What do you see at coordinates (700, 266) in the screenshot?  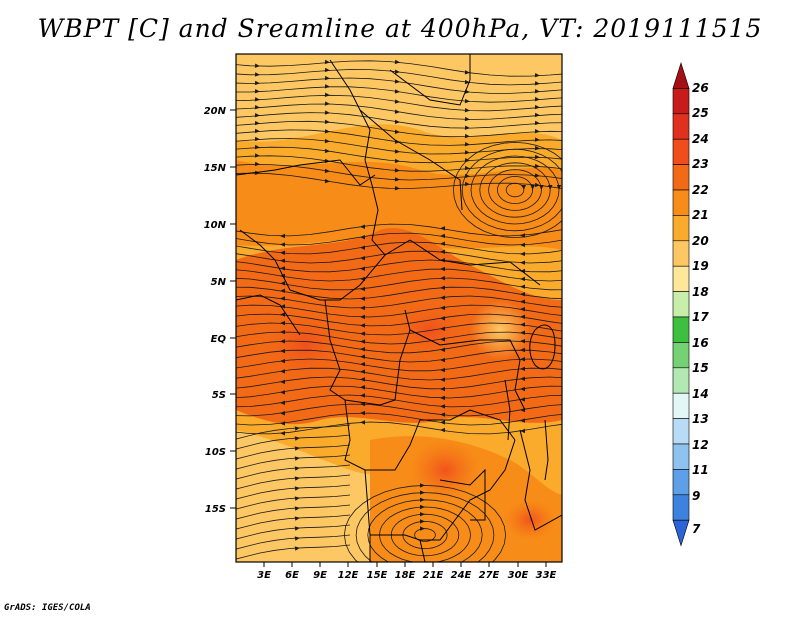 I see `colorbar-label: 19` at bounding box center [700, 266].